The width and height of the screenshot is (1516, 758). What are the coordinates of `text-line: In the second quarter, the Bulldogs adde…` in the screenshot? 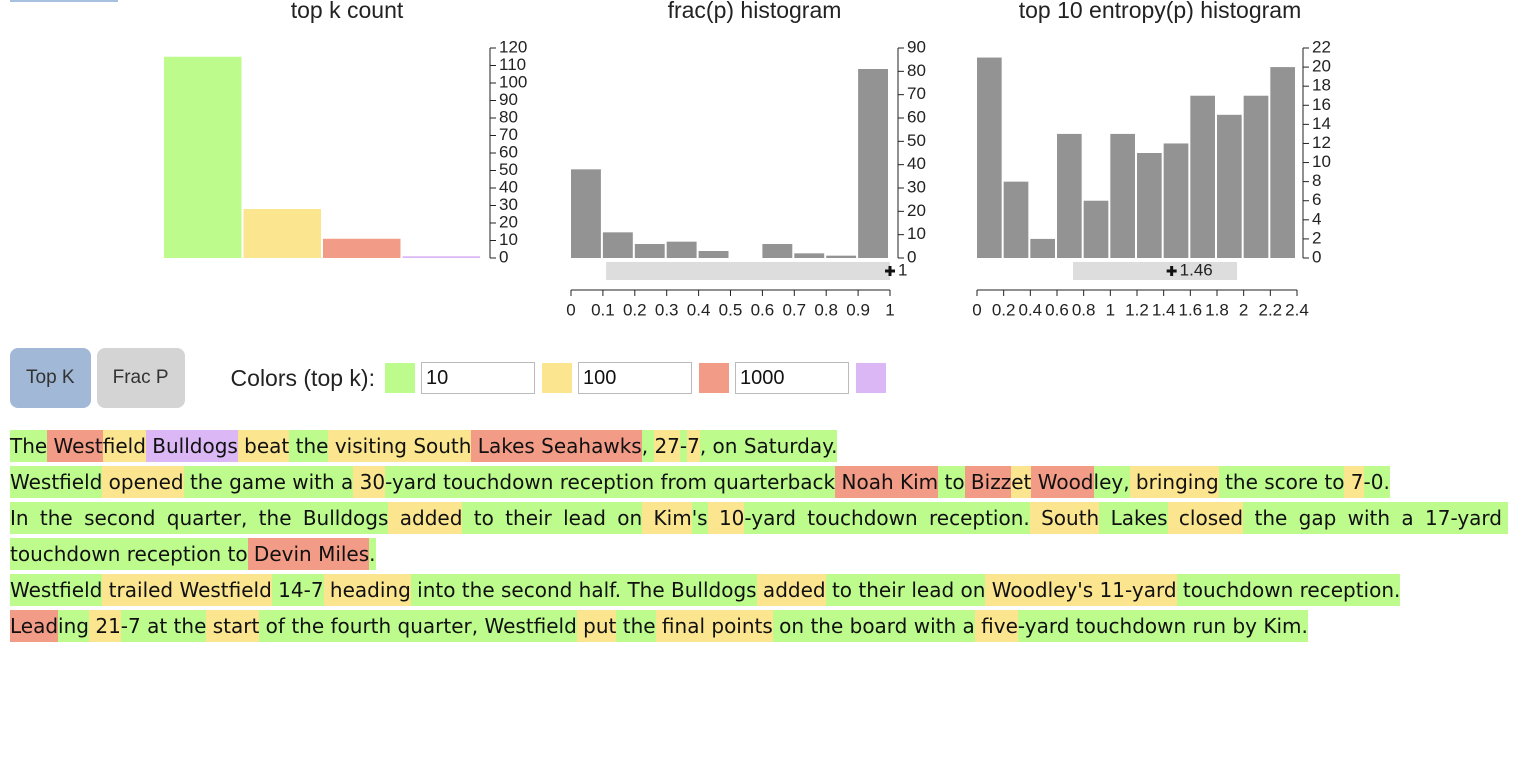 It's located at (759, 536).